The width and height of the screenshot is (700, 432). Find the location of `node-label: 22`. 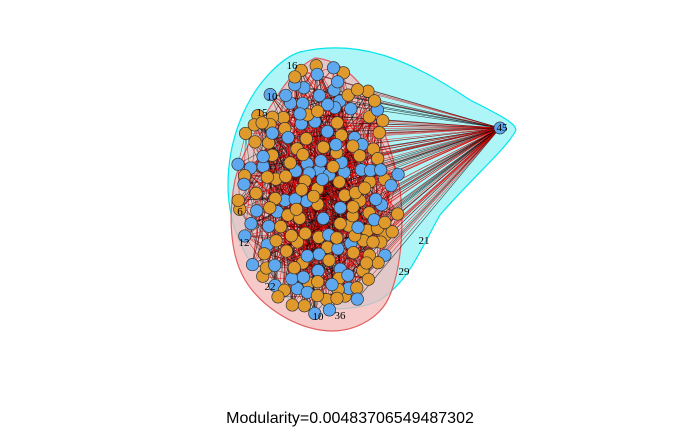

node-label: 22 is located at coordinates (270, 287).